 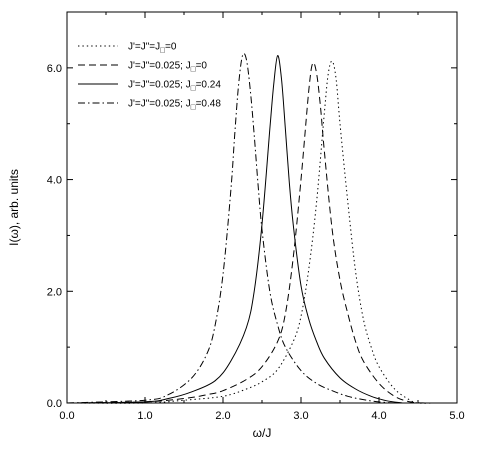 What do you see at coordinates (54, 69) in the screenshot?
I see `y-tick-label: 6.0` at bounding box center [54, 69].